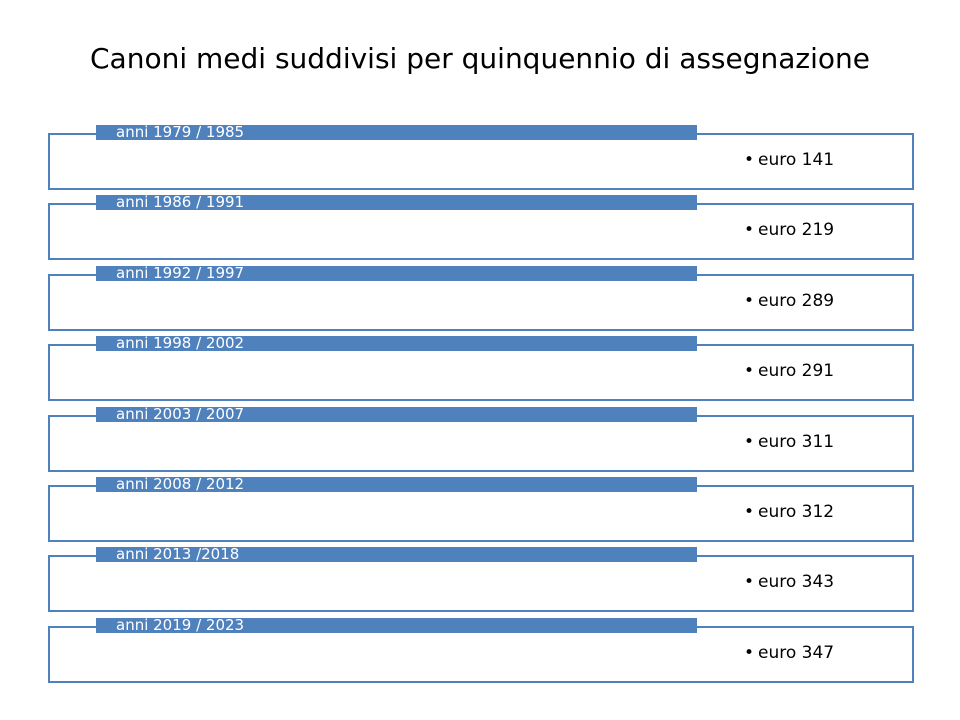  Describe the element at coordinates (796, 582) in the screenshot. I see `item-value: euro 343` at that location.